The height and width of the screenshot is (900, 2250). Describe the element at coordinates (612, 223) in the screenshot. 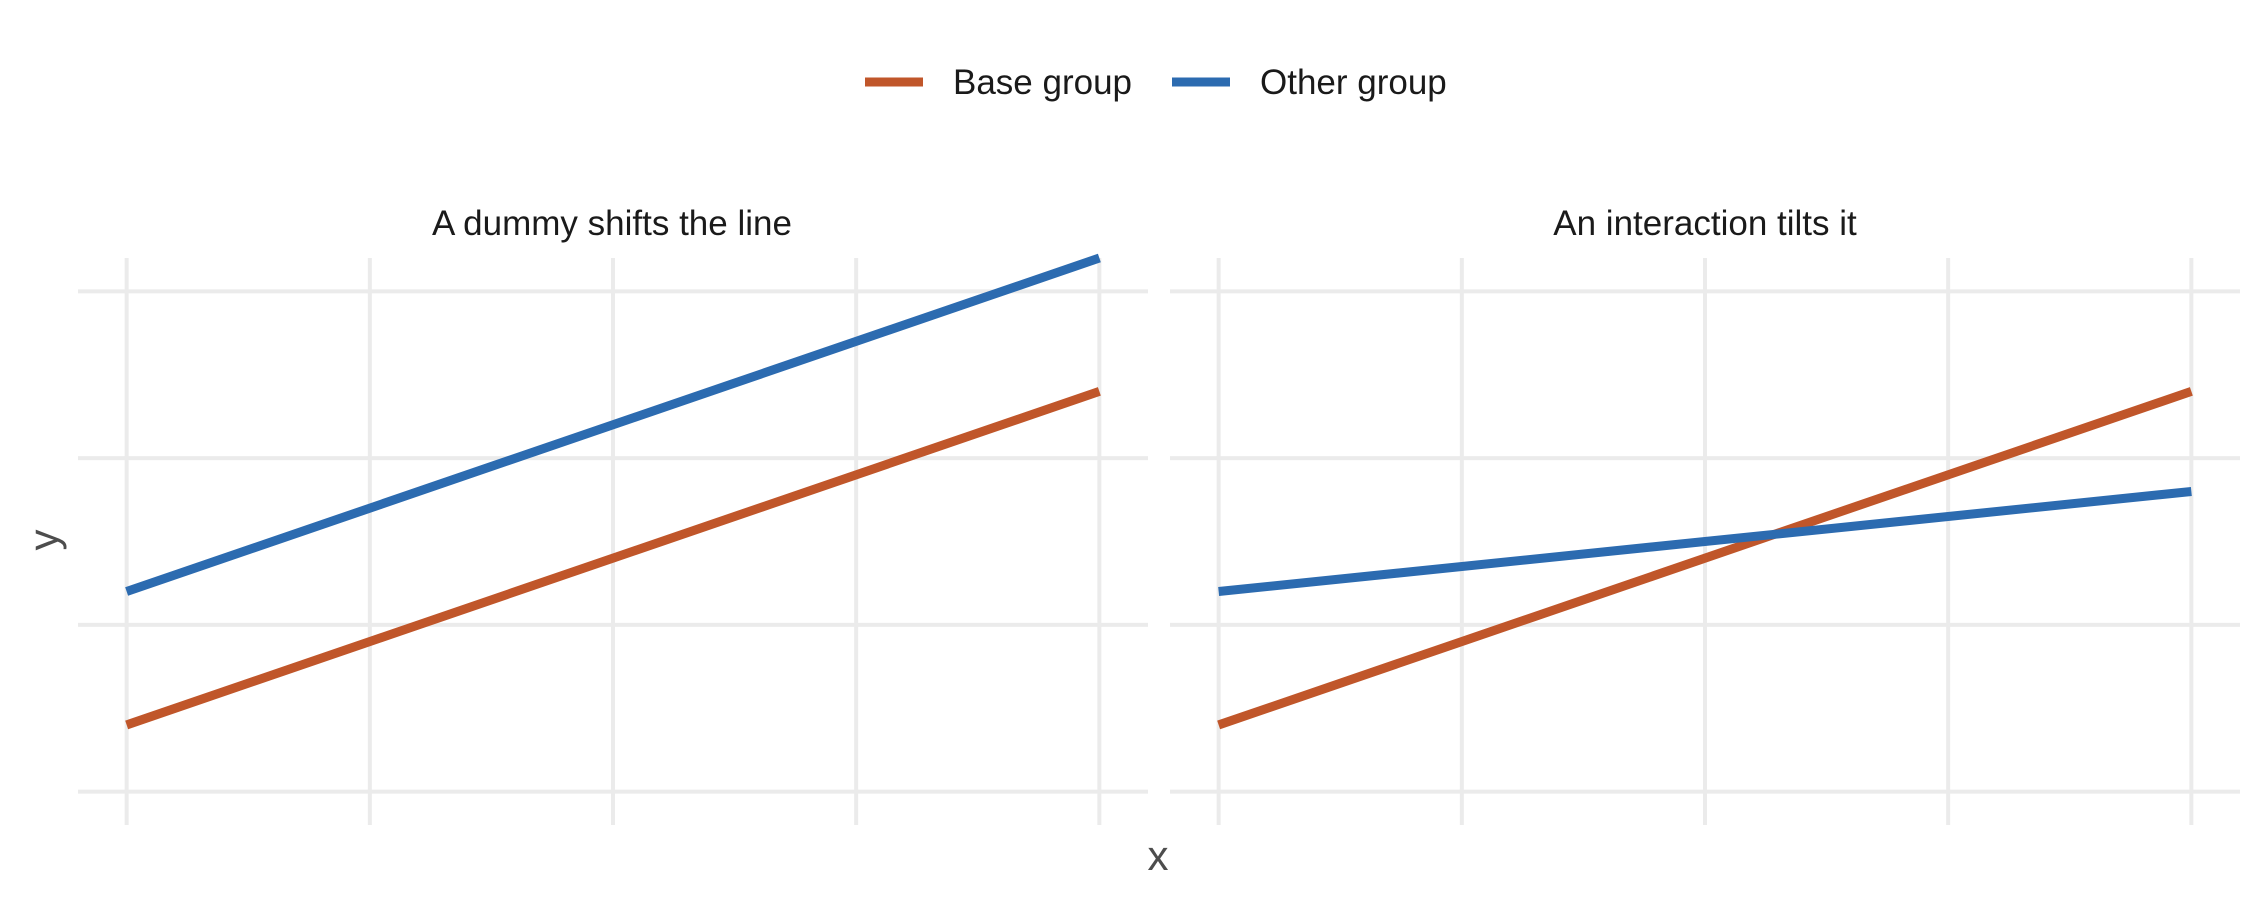

I see `panel-left-title: A dummy shifts the line` at that location.